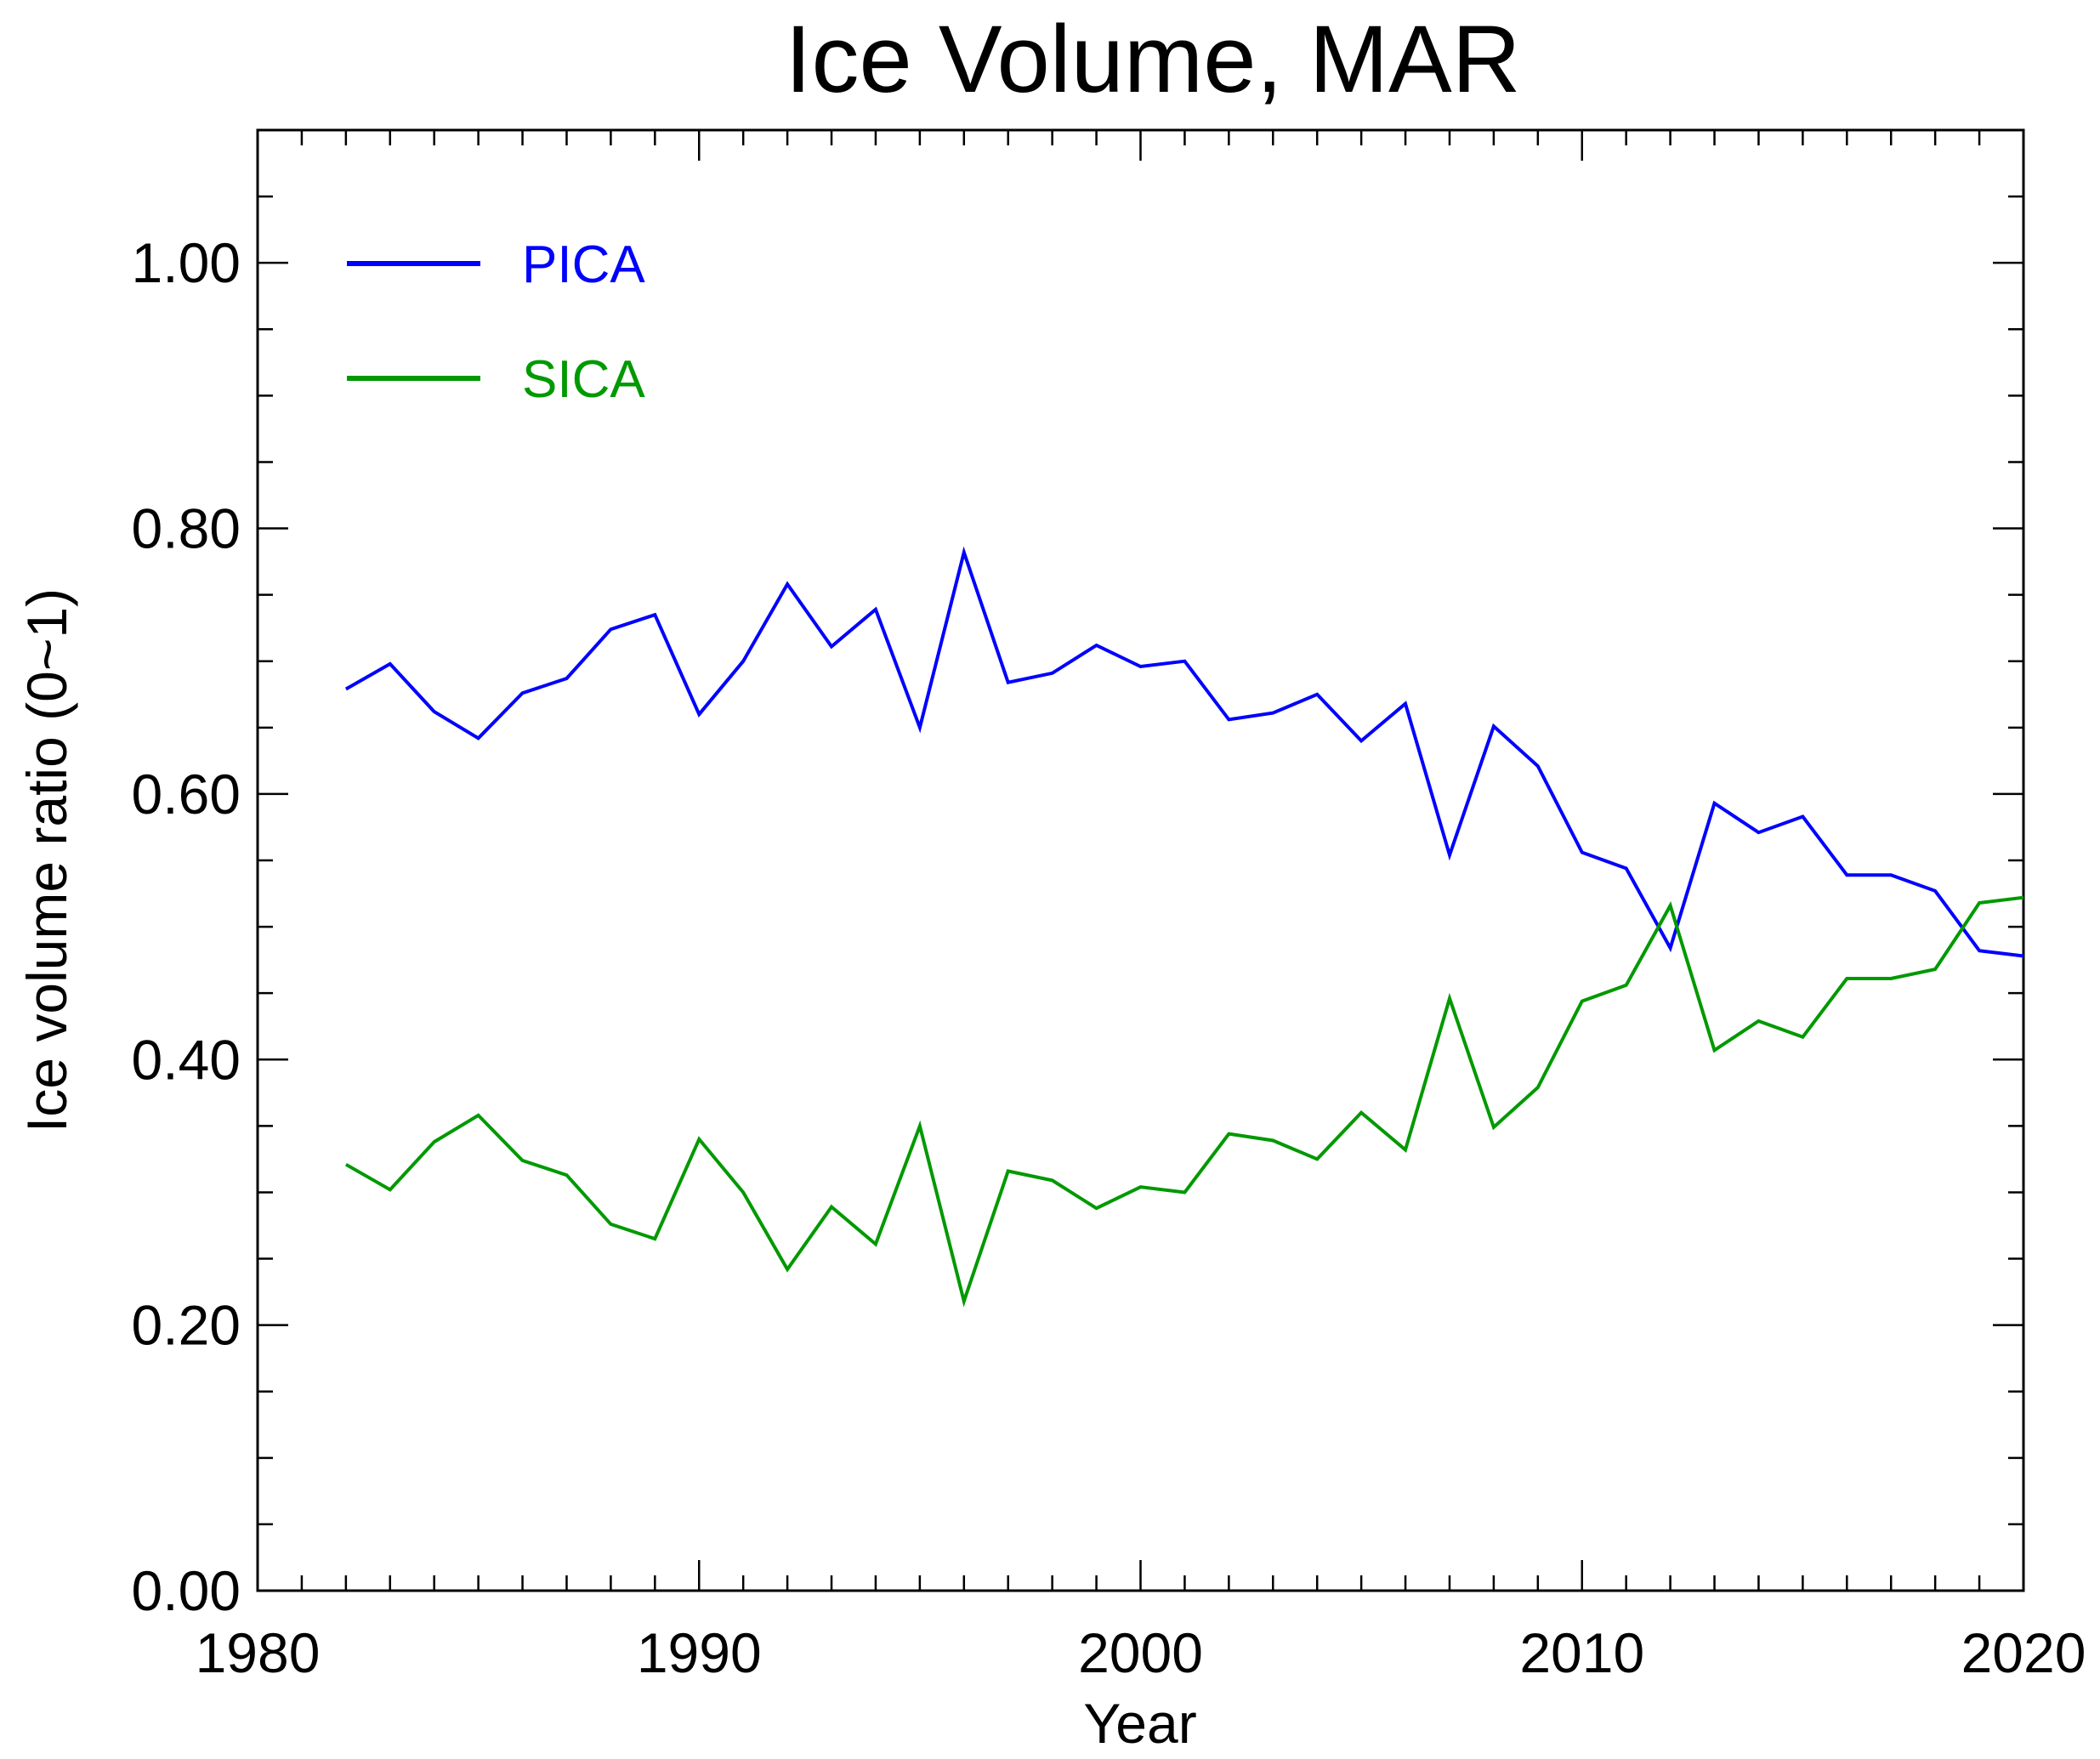  What do you see at coordinates (584, 380) in the screenshot?
I see `legend-label-sica: SICA` at bounding box center [584, 380].